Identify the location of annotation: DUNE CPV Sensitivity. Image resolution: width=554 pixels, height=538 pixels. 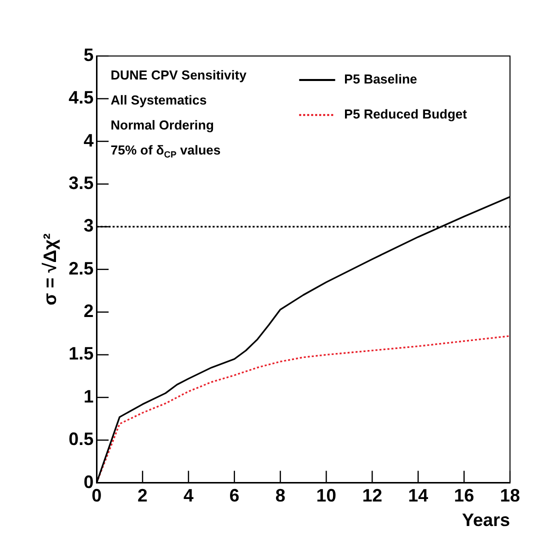
(179, 75).